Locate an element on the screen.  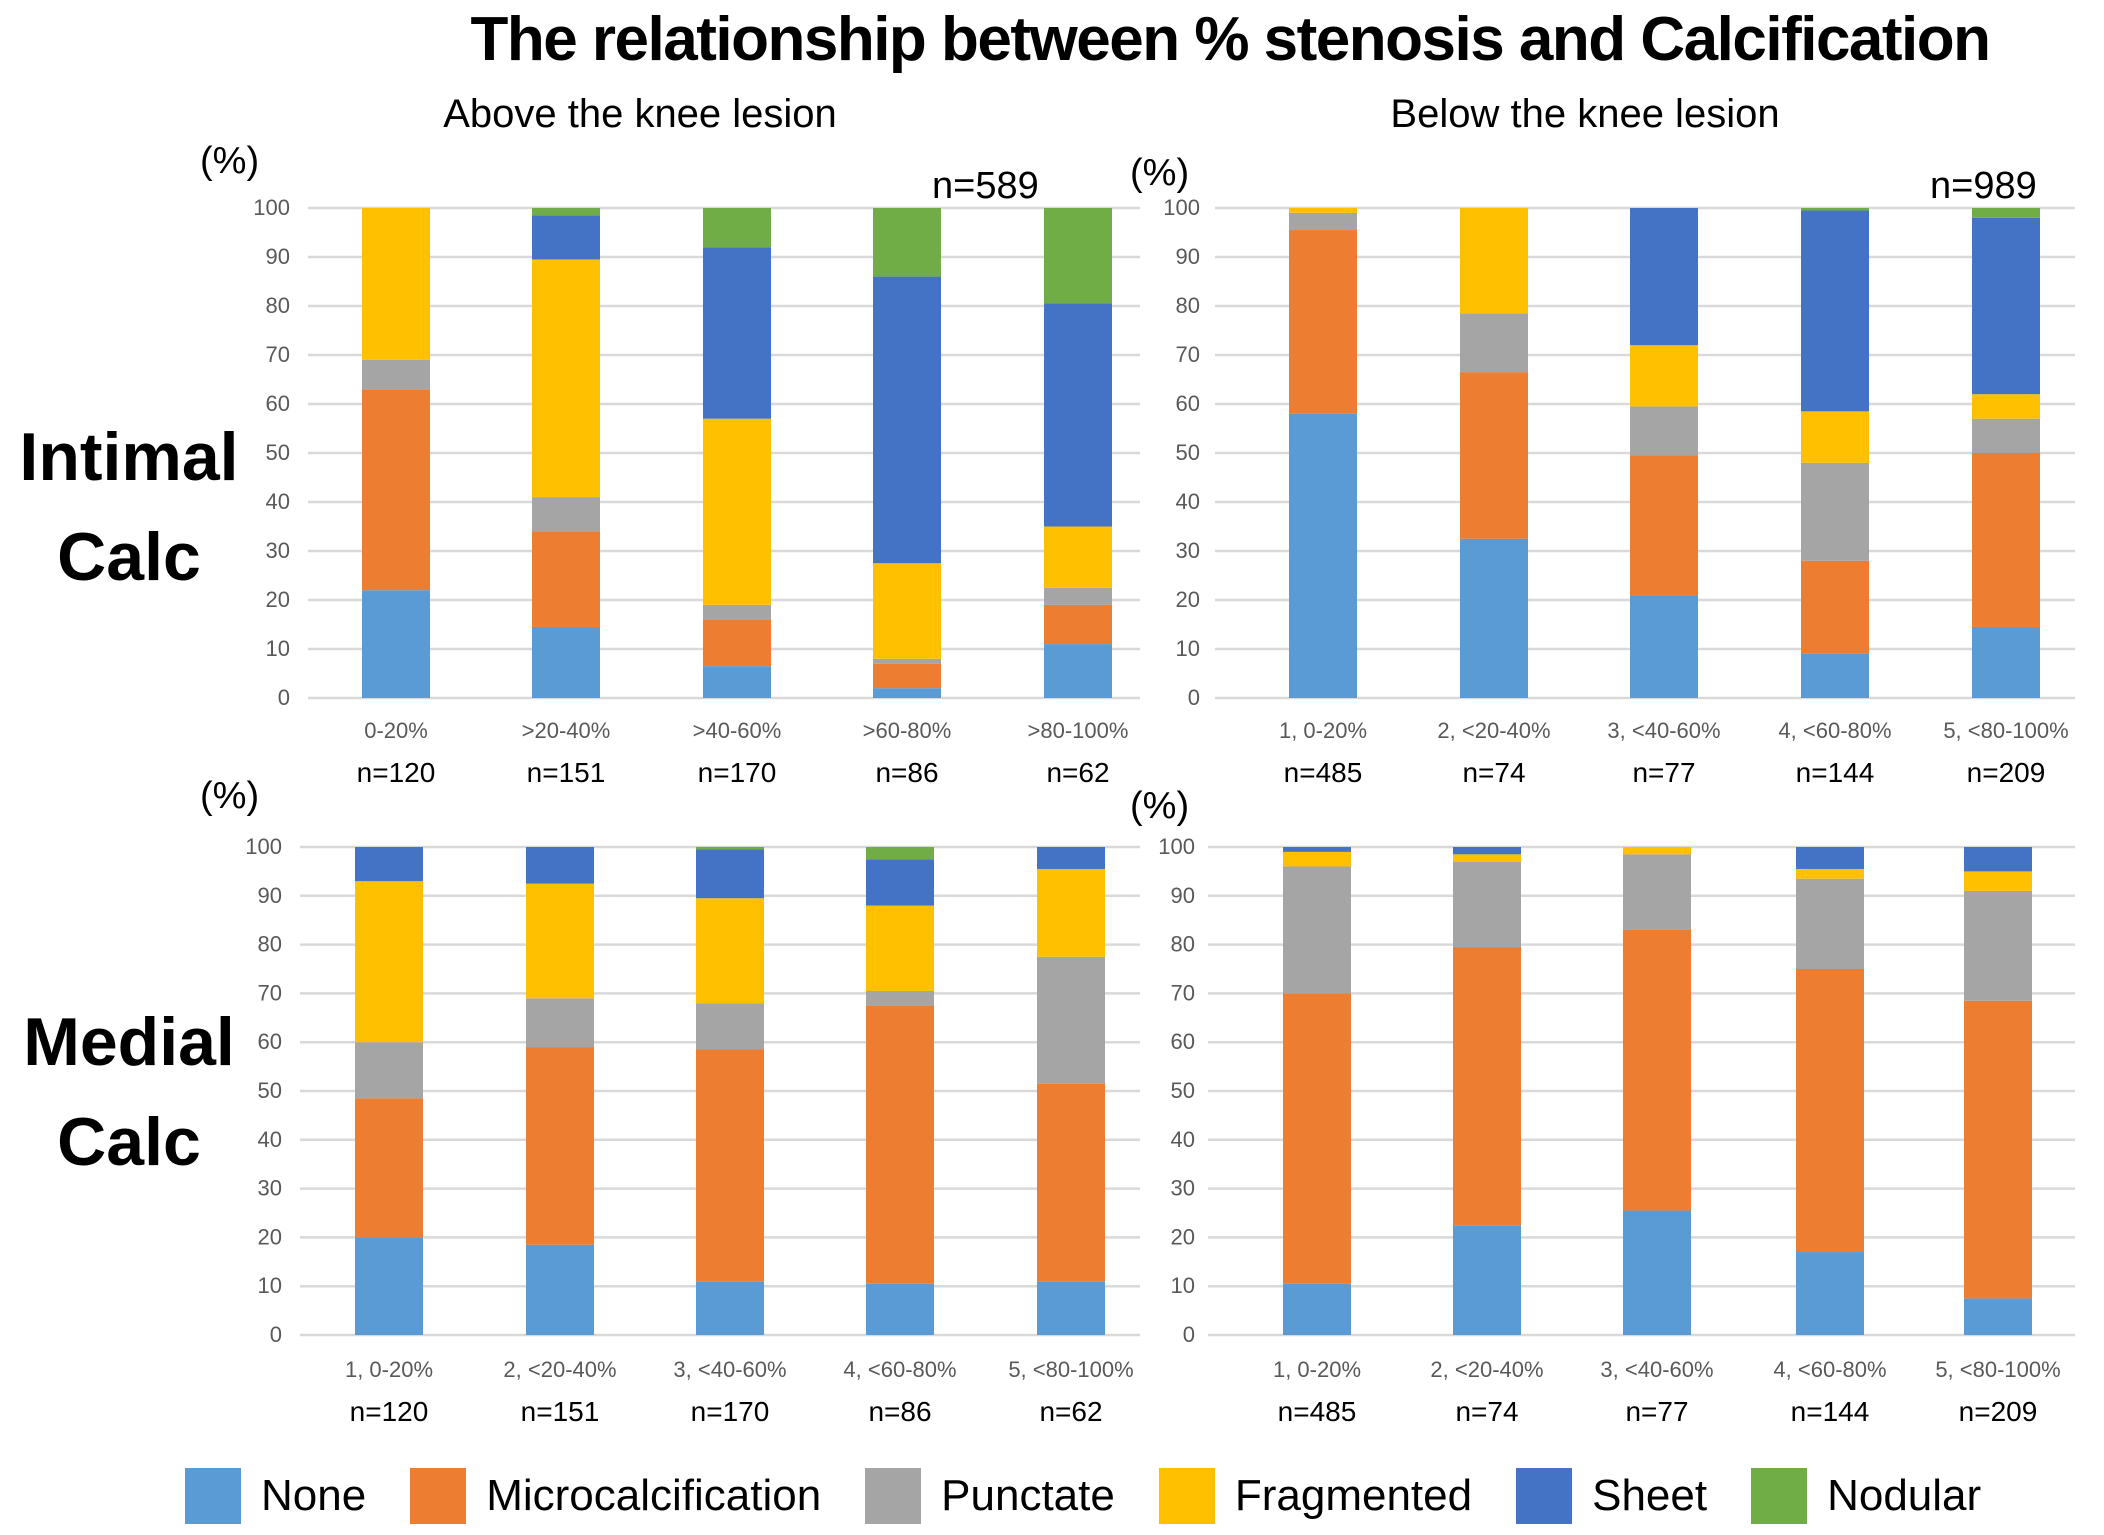
category-count-label: n=485 is located at coordinates (1317, 1411).